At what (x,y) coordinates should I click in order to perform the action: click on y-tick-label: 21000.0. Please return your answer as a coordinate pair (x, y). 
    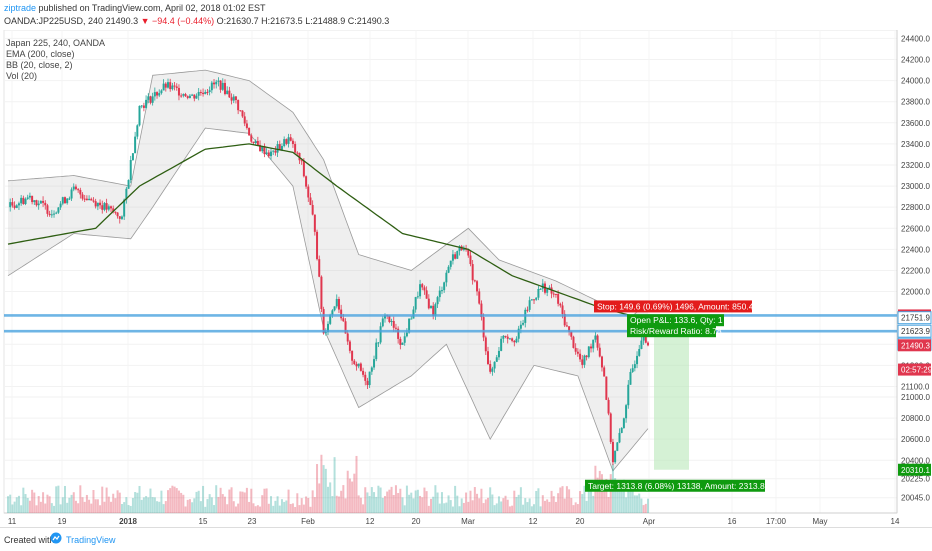
    Looking at the image, I should click on (915, 397).